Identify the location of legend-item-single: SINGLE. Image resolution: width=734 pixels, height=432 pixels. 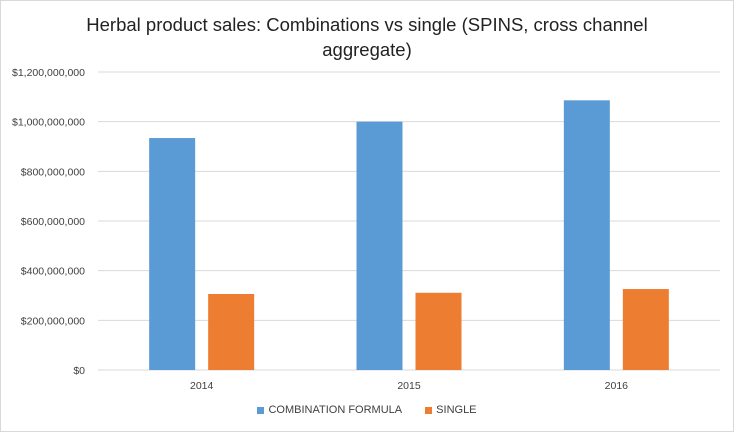
(451, 410).